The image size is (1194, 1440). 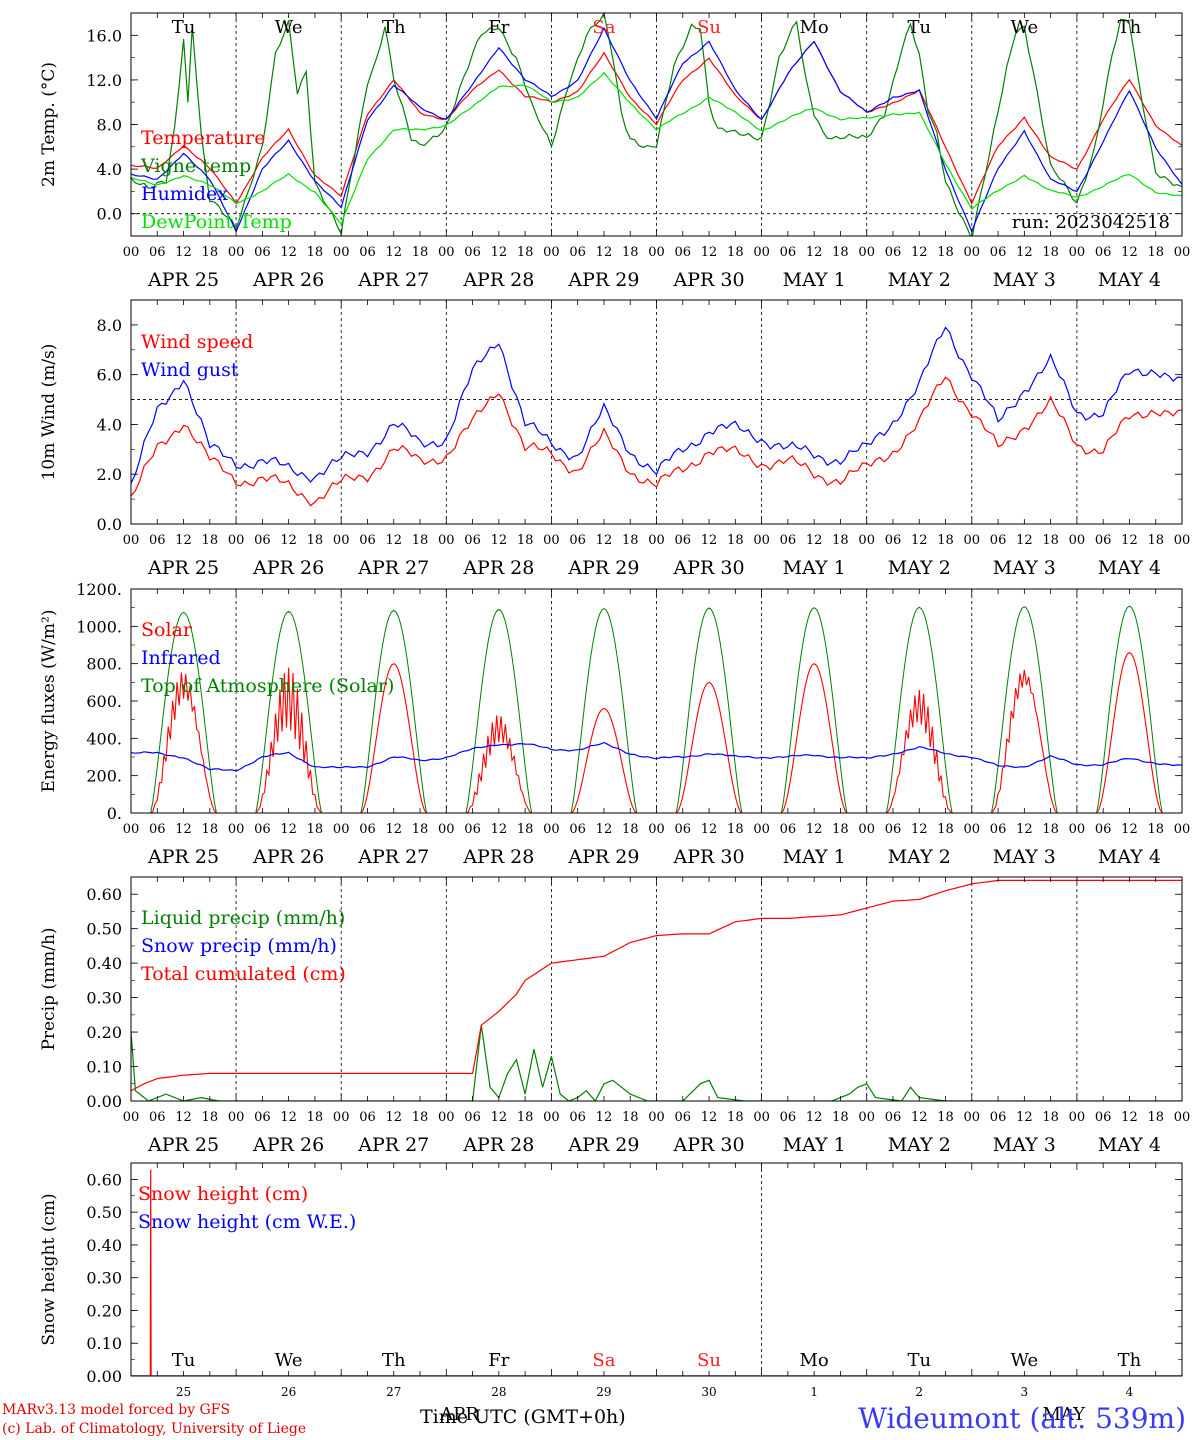 I want to click on day-abbrev-label: Mo, so click(x=814, y=1360).